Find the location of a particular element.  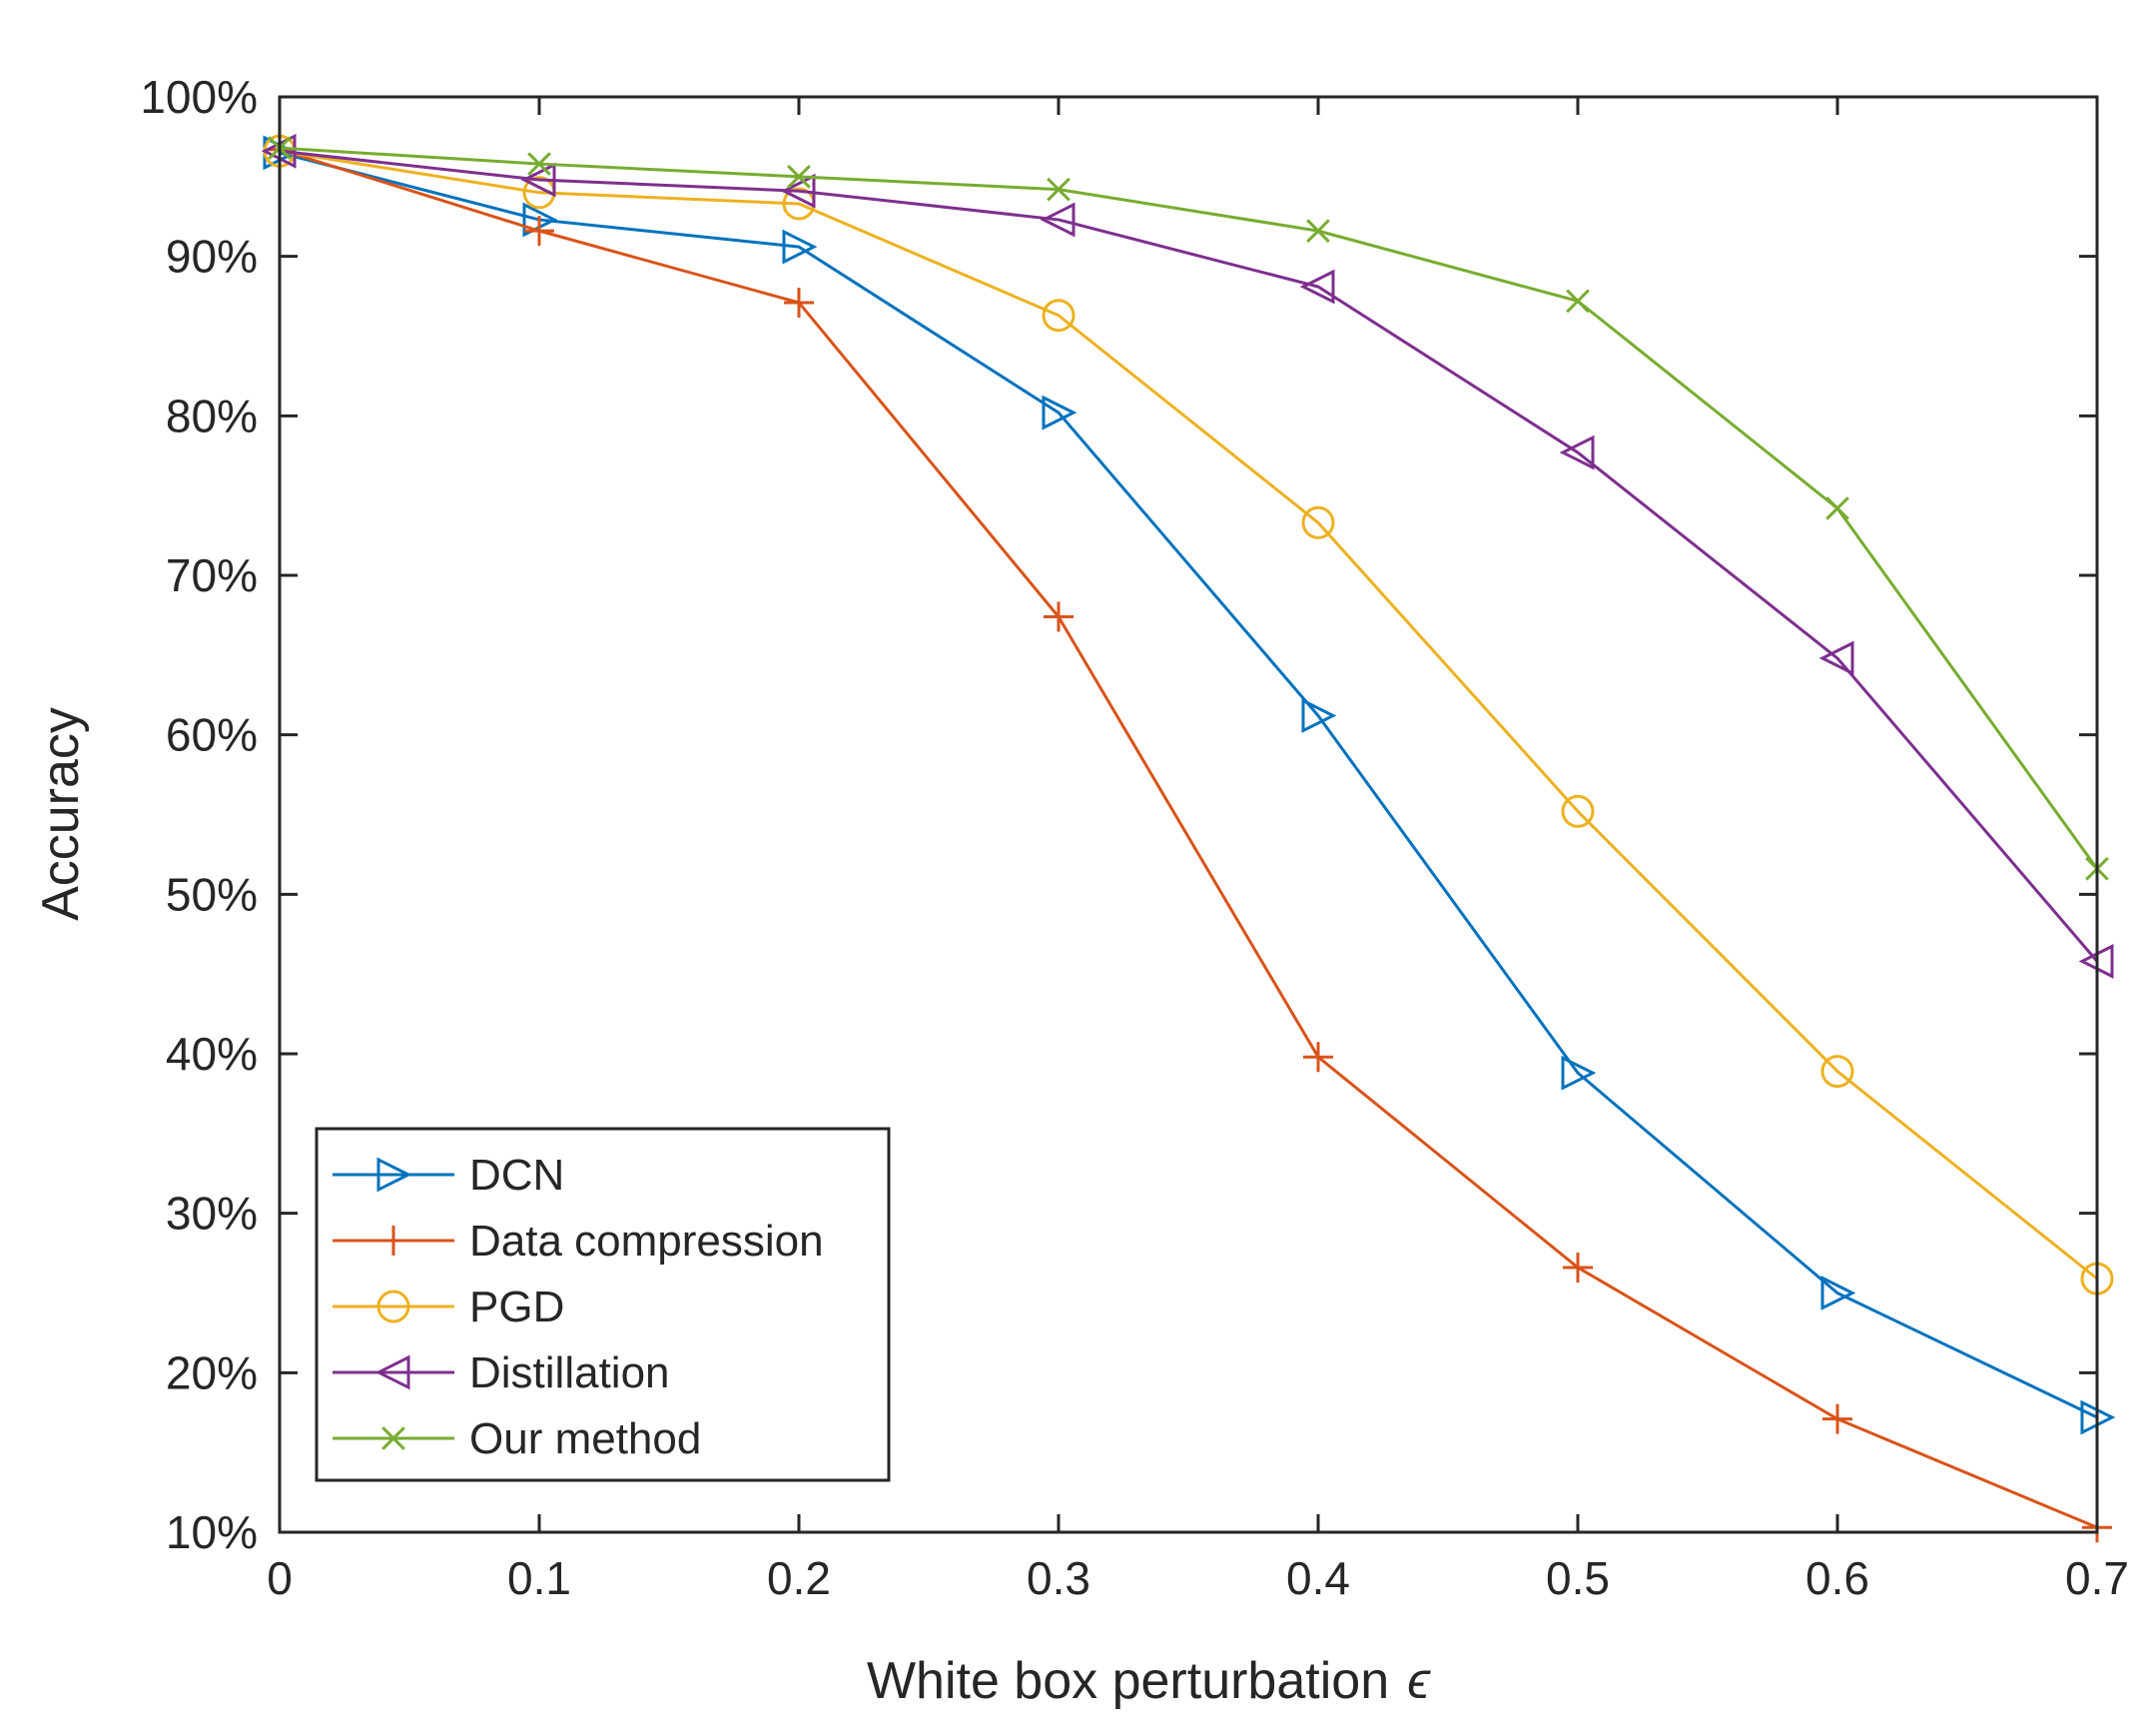

legend-label: Distillation is located at coordinates (570, 1372).